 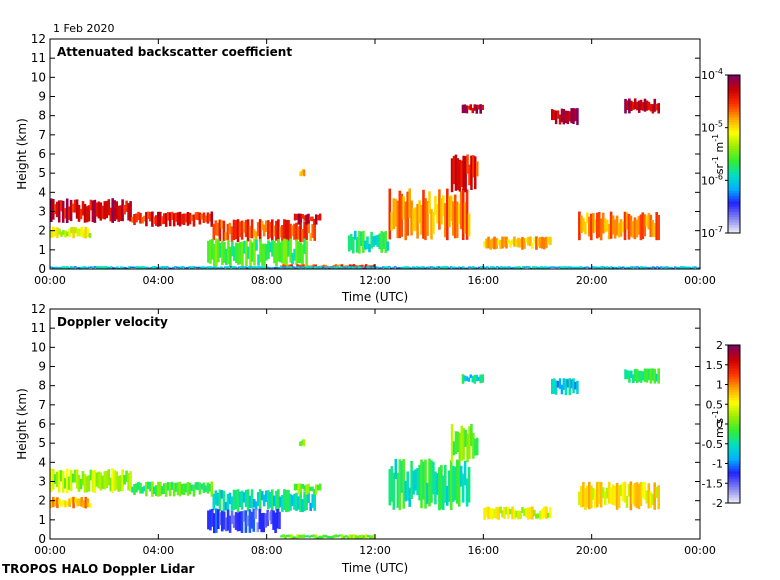 I want to click on y-tick-label: 2, so click(x=42, y=231).